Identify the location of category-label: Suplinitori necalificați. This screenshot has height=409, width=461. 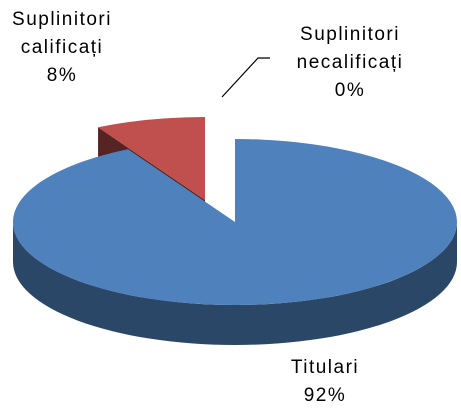
(350, 48).